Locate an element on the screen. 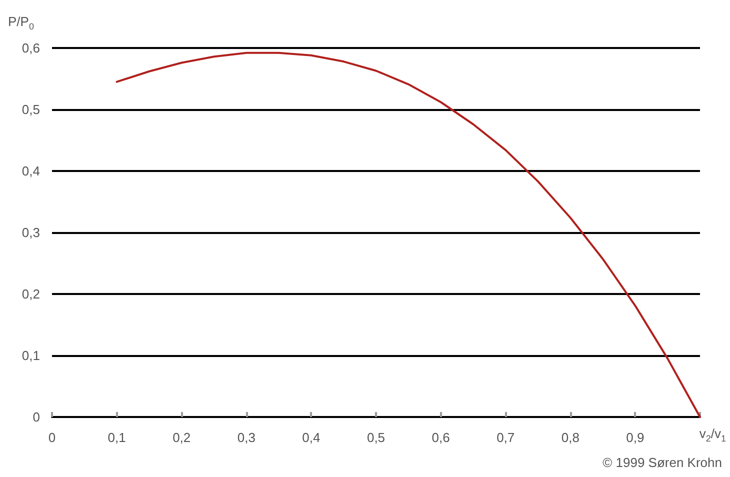 This screenshot has height=477, width=730. y-tick-label: 0,3 is located at coordinates (31, 232).